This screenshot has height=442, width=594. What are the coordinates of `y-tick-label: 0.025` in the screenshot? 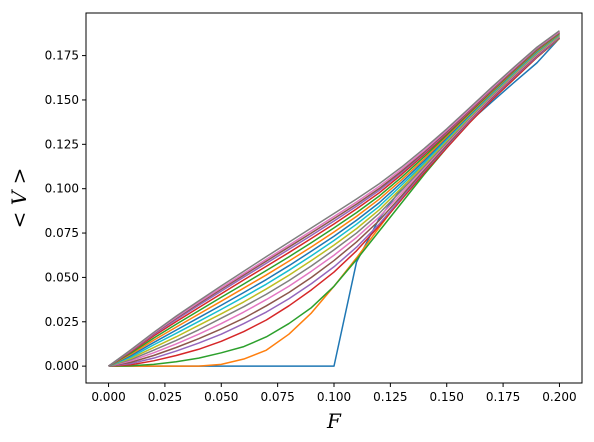 It's located at (62, 322).